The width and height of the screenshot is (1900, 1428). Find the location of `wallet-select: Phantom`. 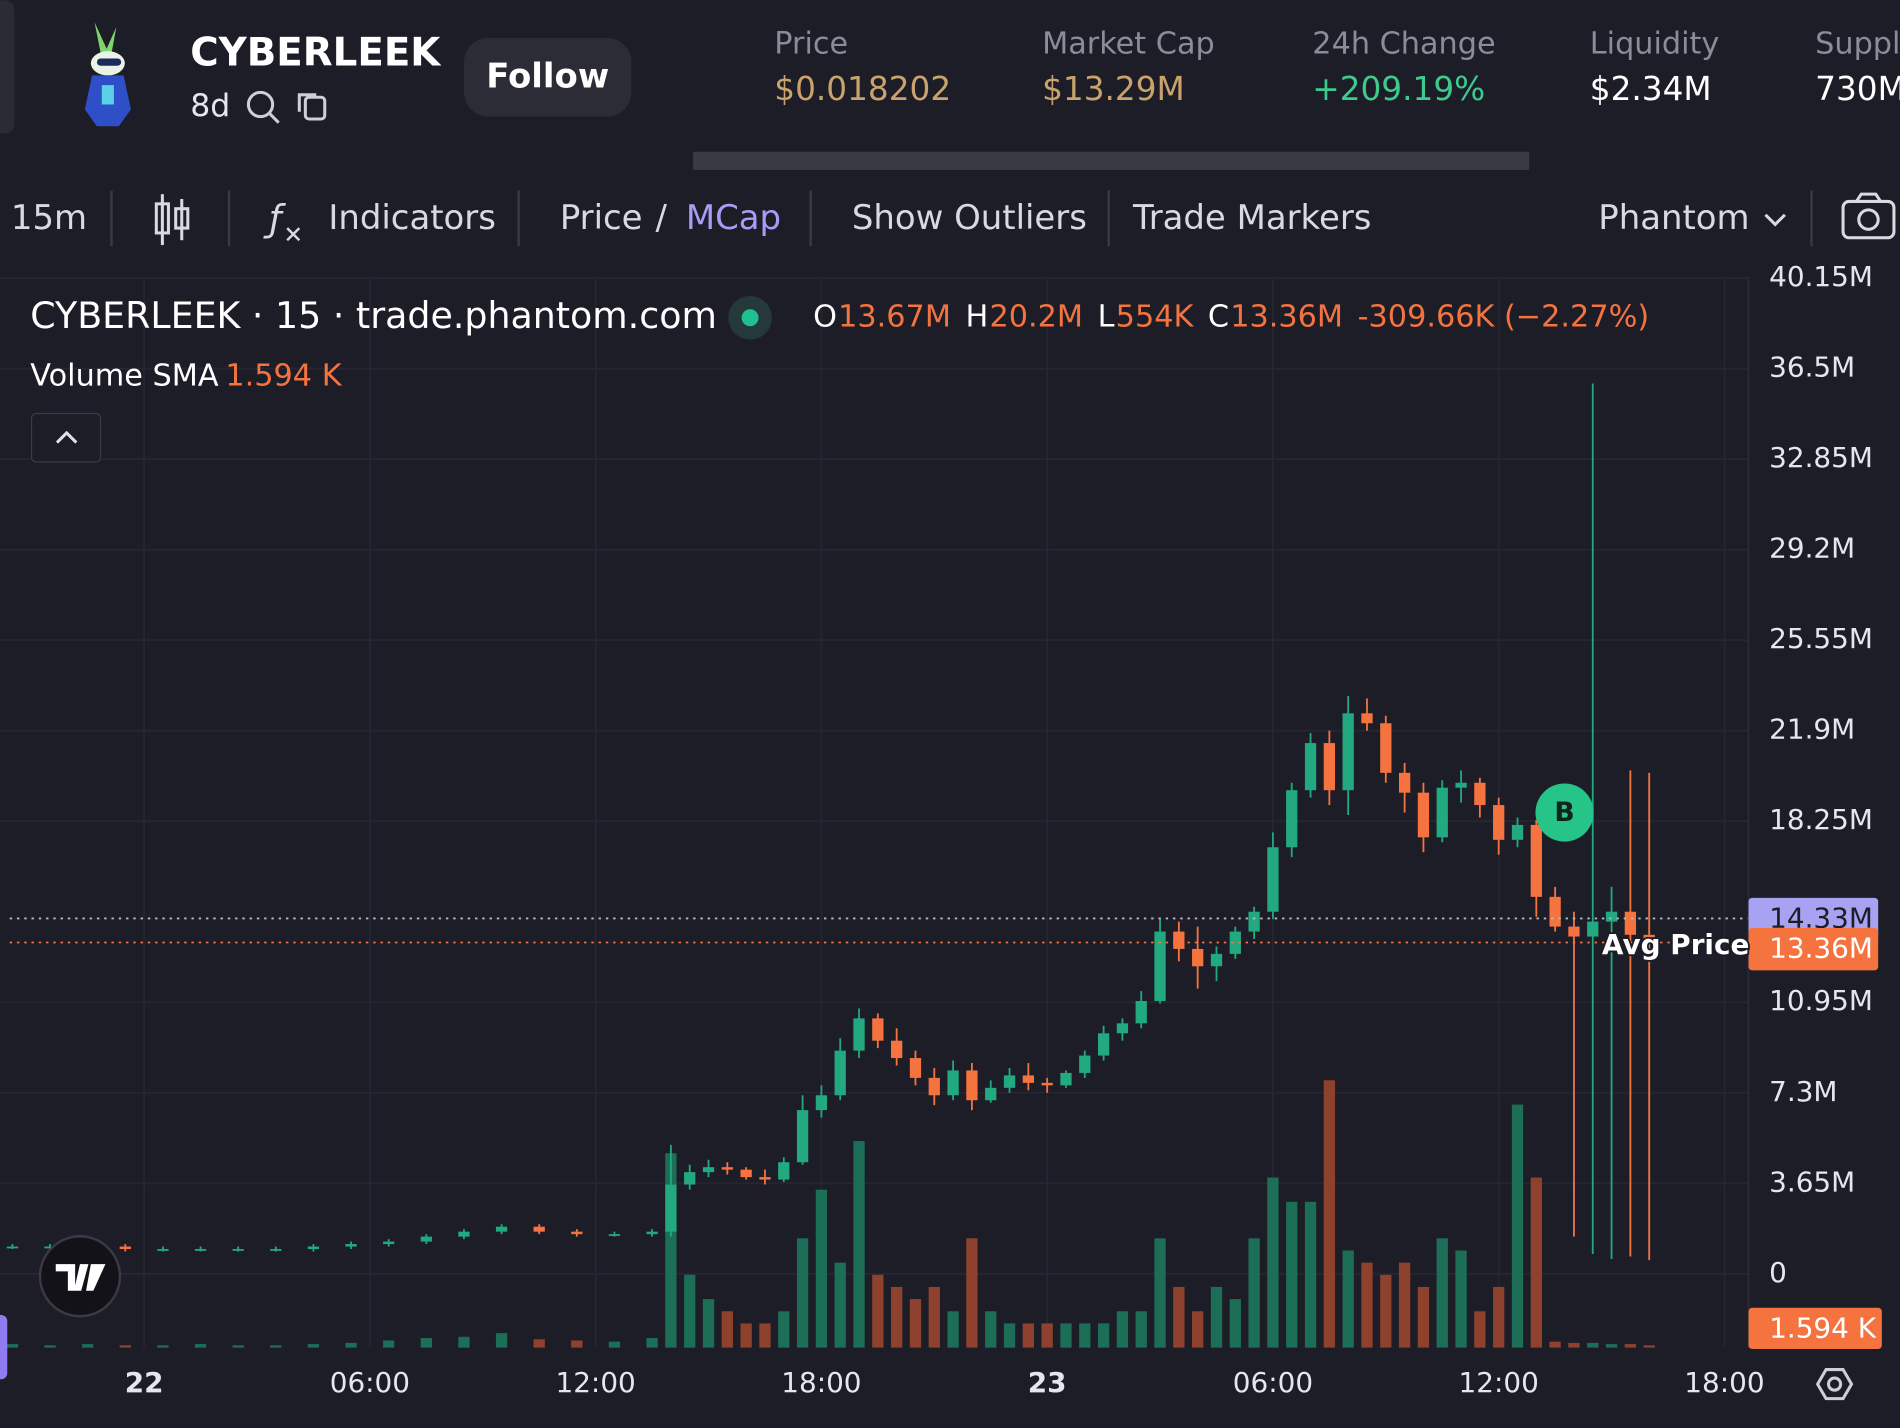

wallet-select: Phantom is located at coordinates (1673, 217).